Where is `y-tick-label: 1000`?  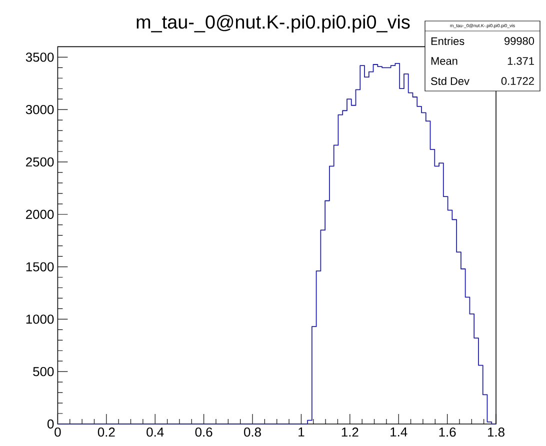
y-tick-label: 1000 is located at coordinates (40, 319).